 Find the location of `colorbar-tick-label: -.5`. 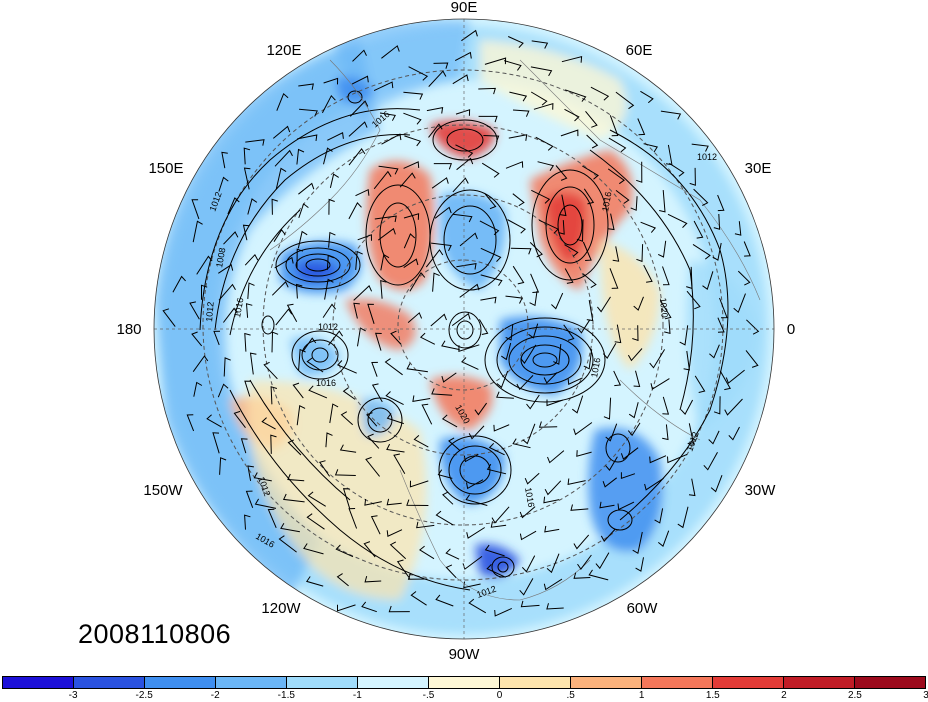

colorbar-tick-label: -.5 is located at coordinates (428, 695).